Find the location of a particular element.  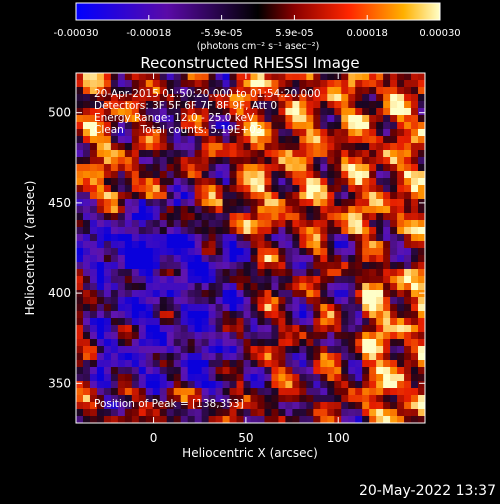

colorbar-tick-label: -0.00030 is located at coordinates (76, 33).